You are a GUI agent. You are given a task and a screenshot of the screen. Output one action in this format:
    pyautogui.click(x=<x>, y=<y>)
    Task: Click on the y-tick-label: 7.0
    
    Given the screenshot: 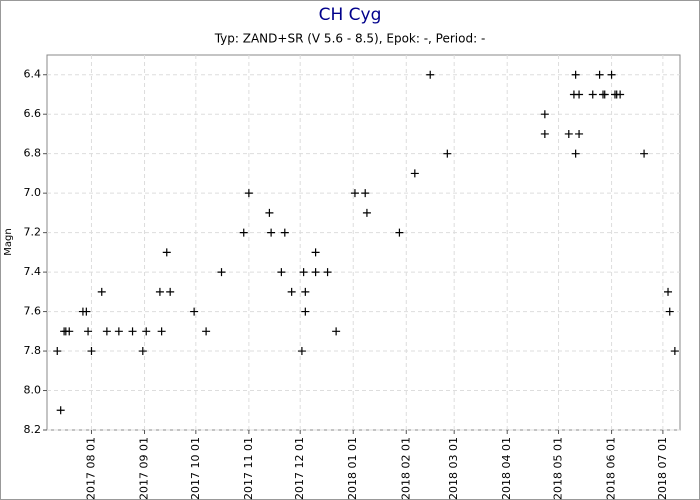 What is the action you would take?
    pyautogui.click(x=33, y=192)
    